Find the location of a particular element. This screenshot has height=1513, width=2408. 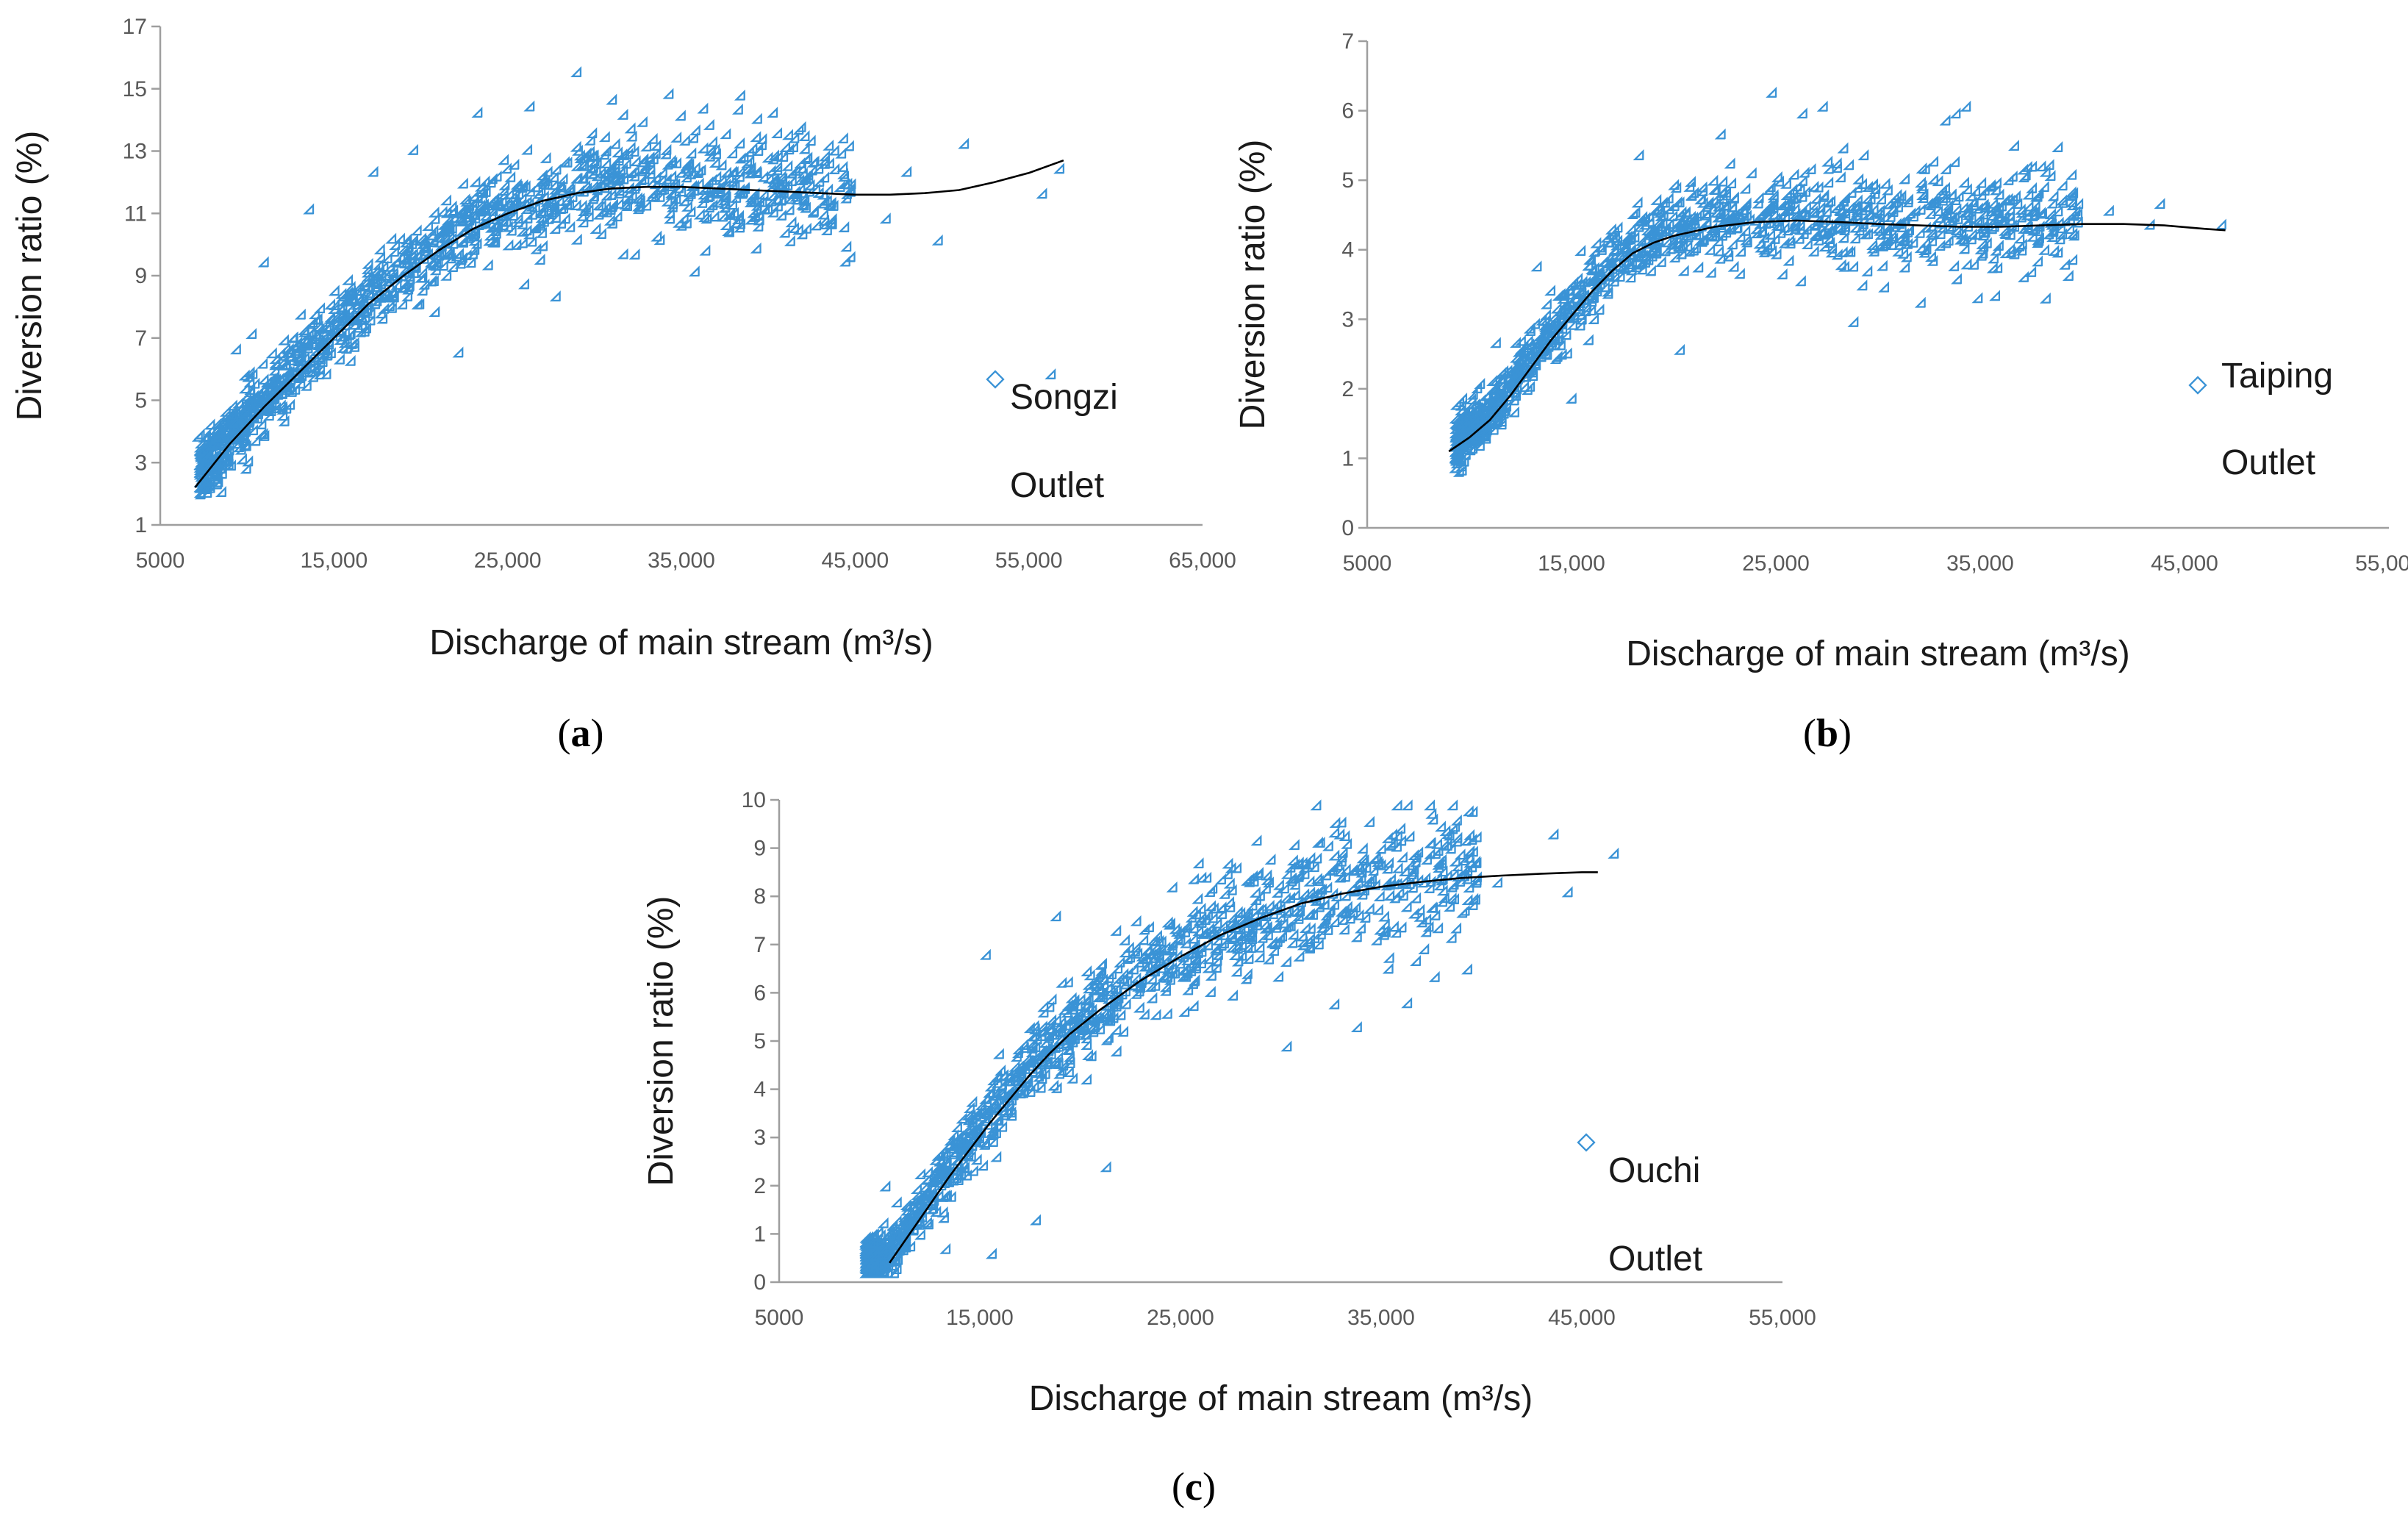

scatter-series is located at coordinates (628, 283).